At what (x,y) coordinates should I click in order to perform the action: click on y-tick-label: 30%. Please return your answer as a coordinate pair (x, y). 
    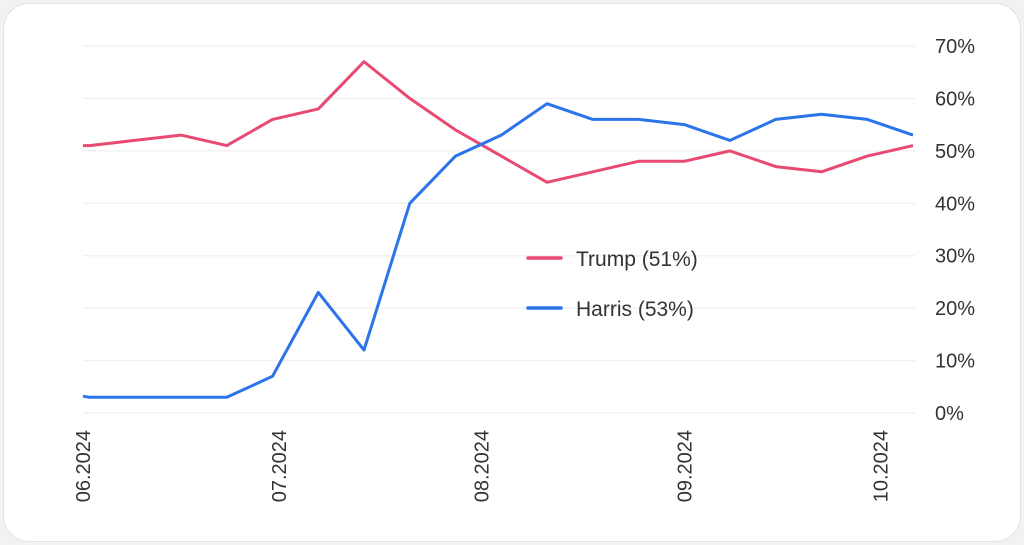
    Looking at the image, I should click on (955, 257).